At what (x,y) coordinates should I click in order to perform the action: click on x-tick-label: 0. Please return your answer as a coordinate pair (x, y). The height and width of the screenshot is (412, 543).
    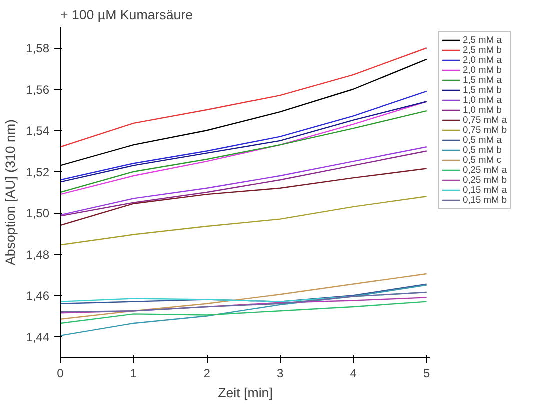
    Looking at the image, I should click on (60, 373).